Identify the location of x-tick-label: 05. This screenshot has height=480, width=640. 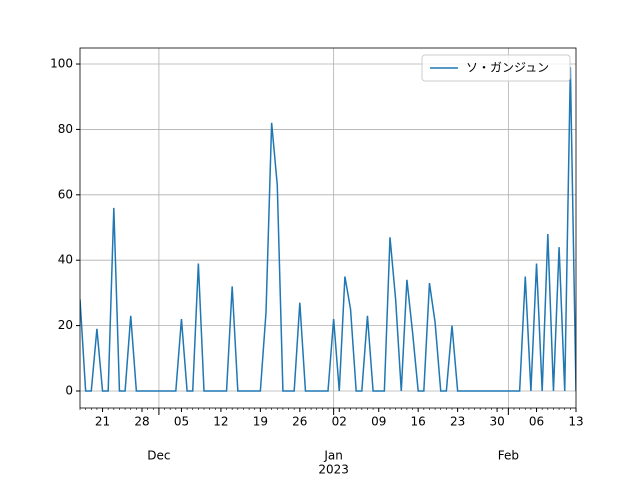
(181, 422).